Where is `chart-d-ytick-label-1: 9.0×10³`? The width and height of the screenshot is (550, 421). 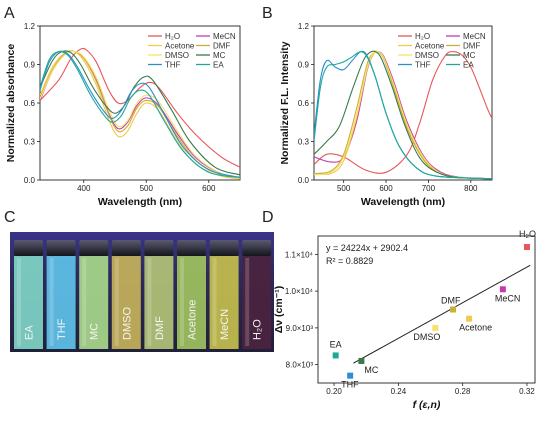 chart-d-ytick-label-1: 9.0×10³ is located at coordinates (300, 328).